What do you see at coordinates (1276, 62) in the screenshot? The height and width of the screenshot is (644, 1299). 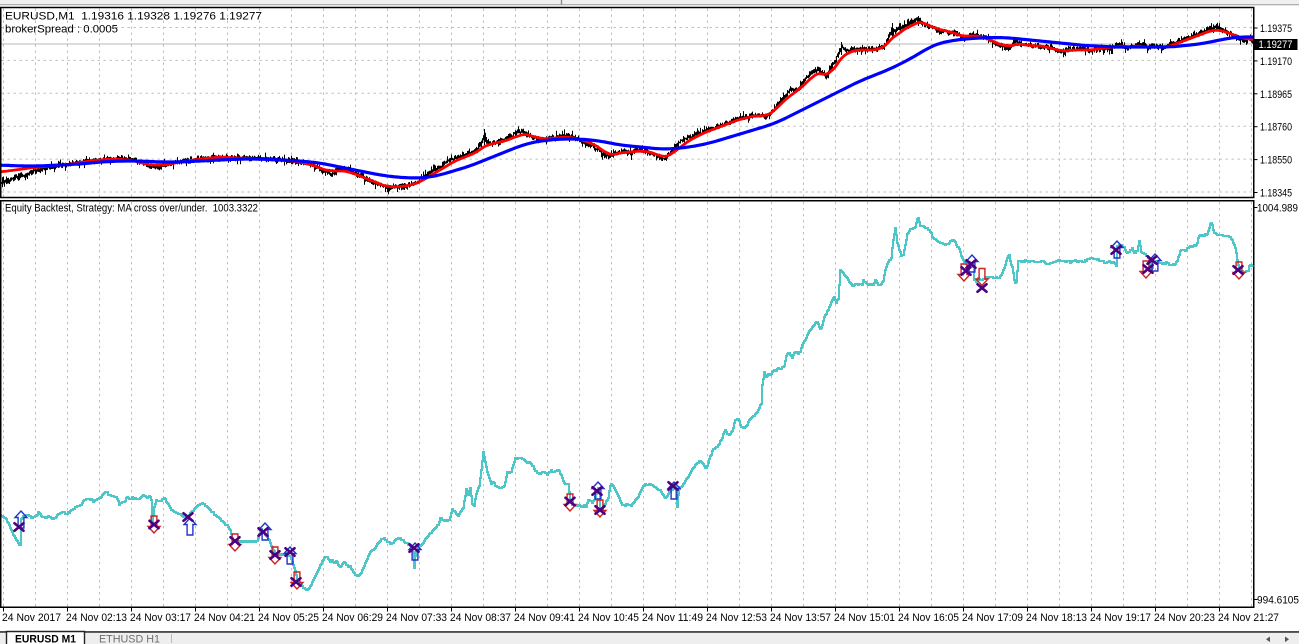 I see `svg-text: 1.19170` at bounding box center [1276, 62].